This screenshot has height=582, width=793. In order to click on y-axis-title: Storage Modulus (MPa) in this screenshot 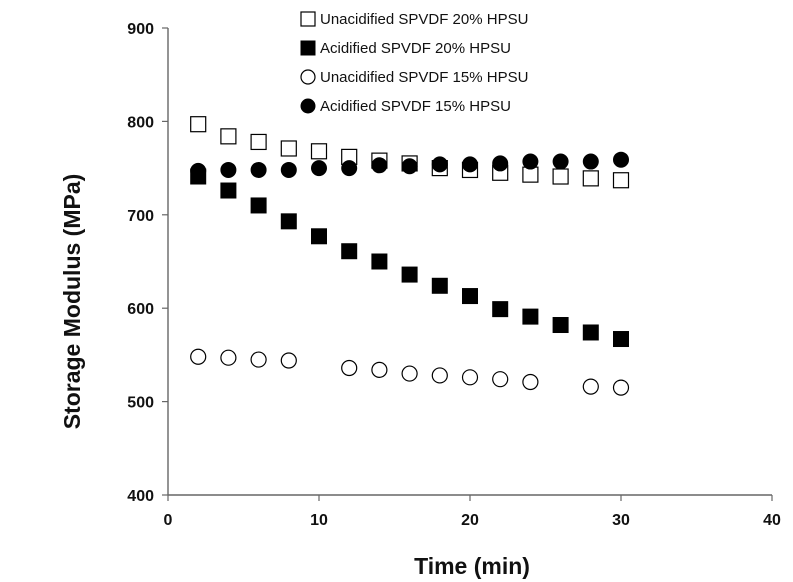, I will do `click(72, 302)`.